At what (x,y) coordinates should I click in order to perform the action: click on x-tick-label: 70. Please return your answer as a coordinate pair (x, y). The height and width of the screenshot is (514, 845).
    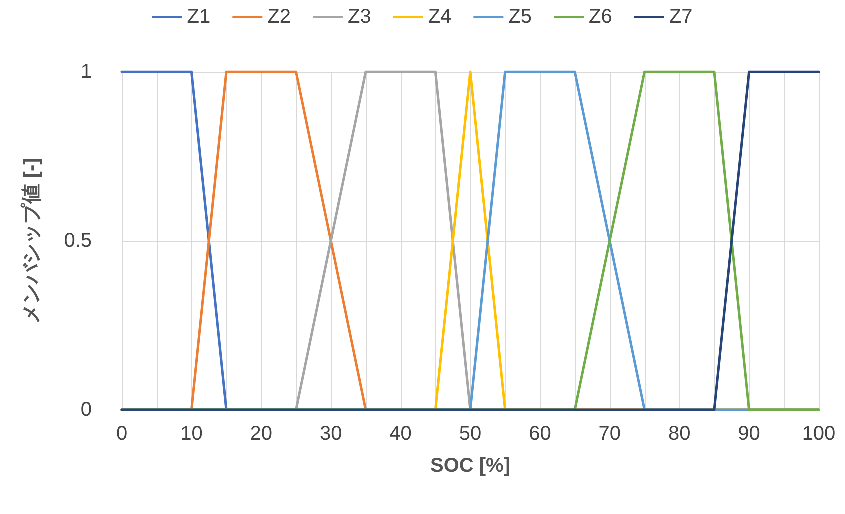
    Looking at the image, I should click on (610, 434).